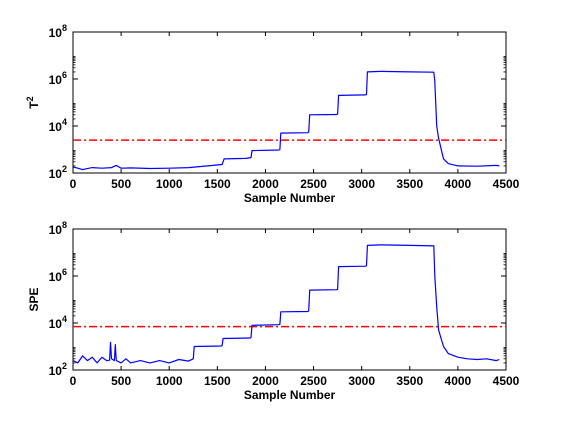 The width and height of the screenshot is (561, 421). Describe the element at coordinates (64, 319) in the screenshot. I see `spe-y-tick-exp: 4` at that location.